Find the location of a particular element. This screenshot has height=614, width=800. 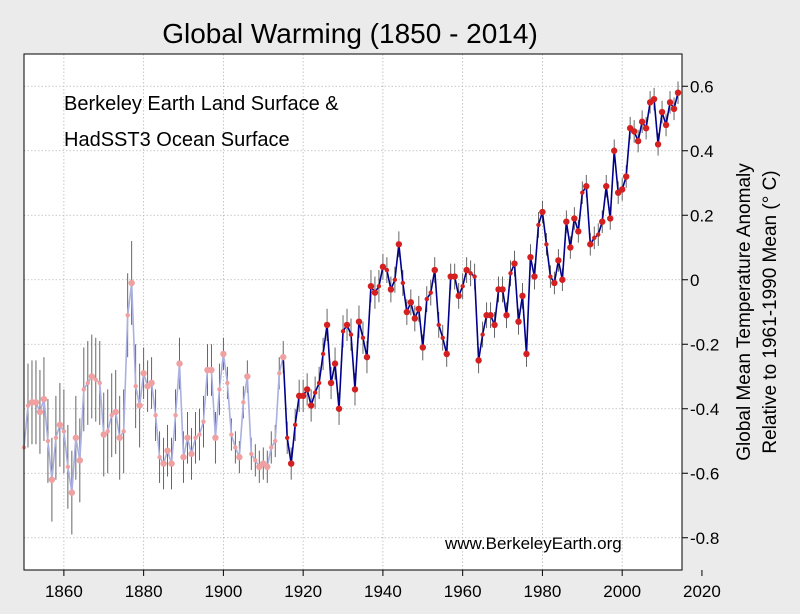

source-note: www.BerkeleyEarth.org is located at coordinates (533, 543).